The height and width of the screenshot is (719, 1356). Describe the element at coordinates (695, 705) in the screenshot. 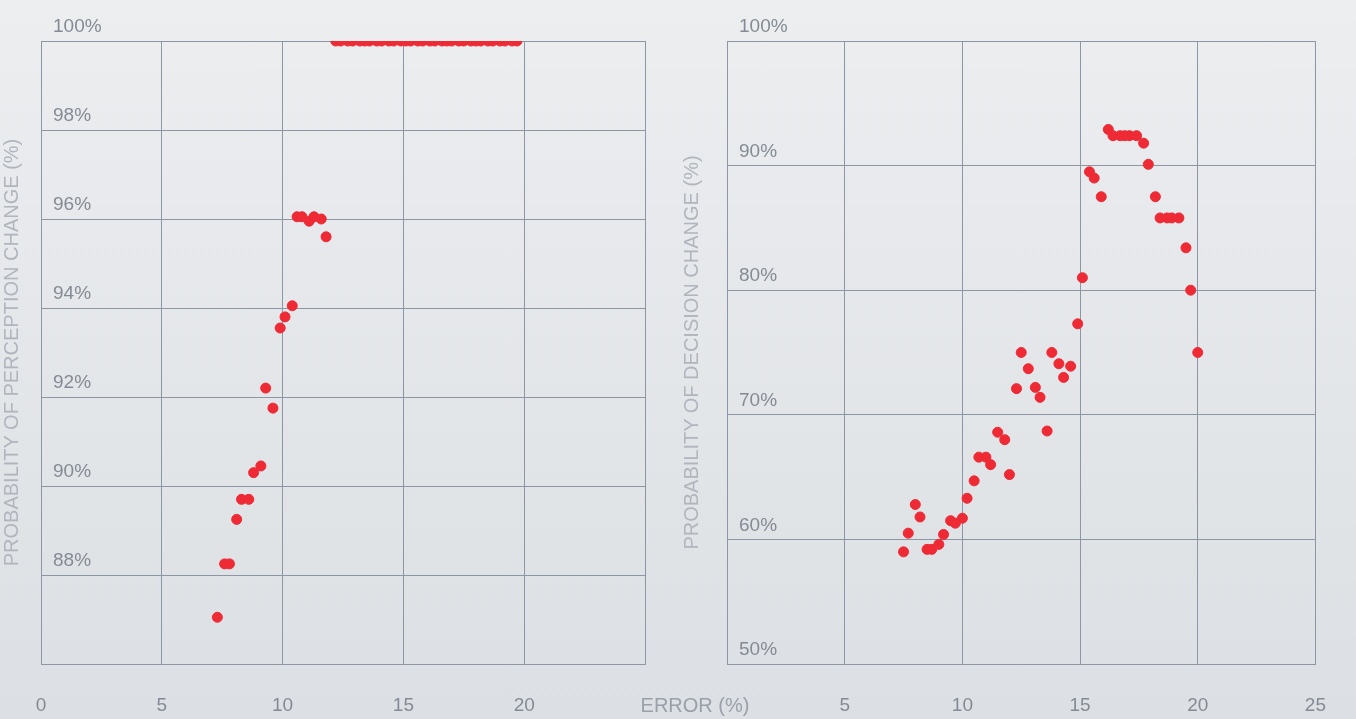

I see `x-axis-title: ERROR (%)` at that location.